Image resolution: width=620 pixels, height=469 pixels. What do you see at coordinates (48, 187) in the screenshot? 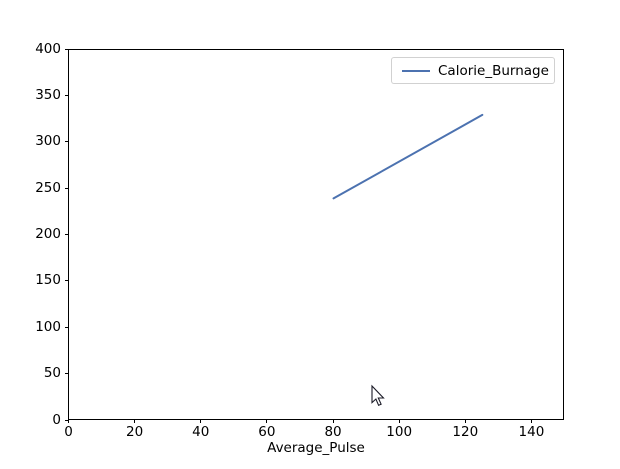
I see `y-tick-label: 250` at bounding box center [48, 187].